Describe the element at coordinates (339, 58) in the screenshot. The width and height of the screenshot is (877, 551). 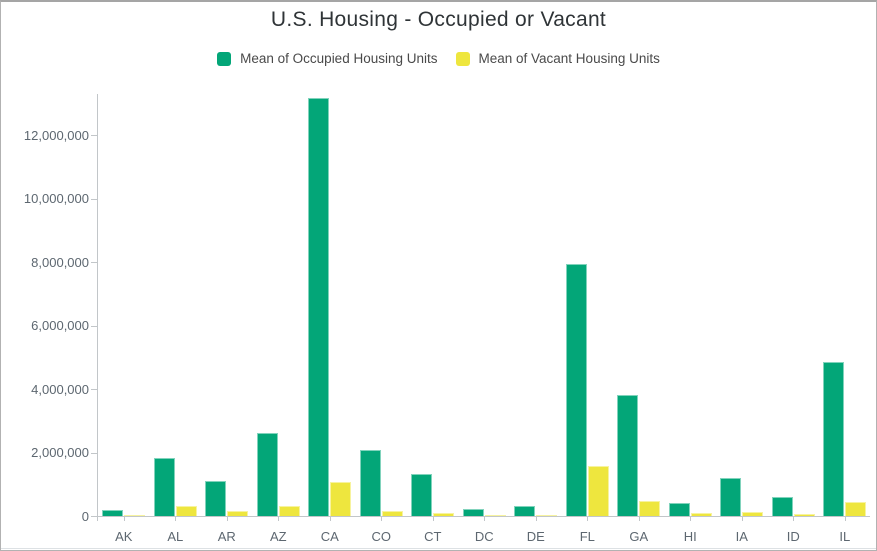
I see `legend-label-occupied: Mean of Occupied Housing Units` at that location.